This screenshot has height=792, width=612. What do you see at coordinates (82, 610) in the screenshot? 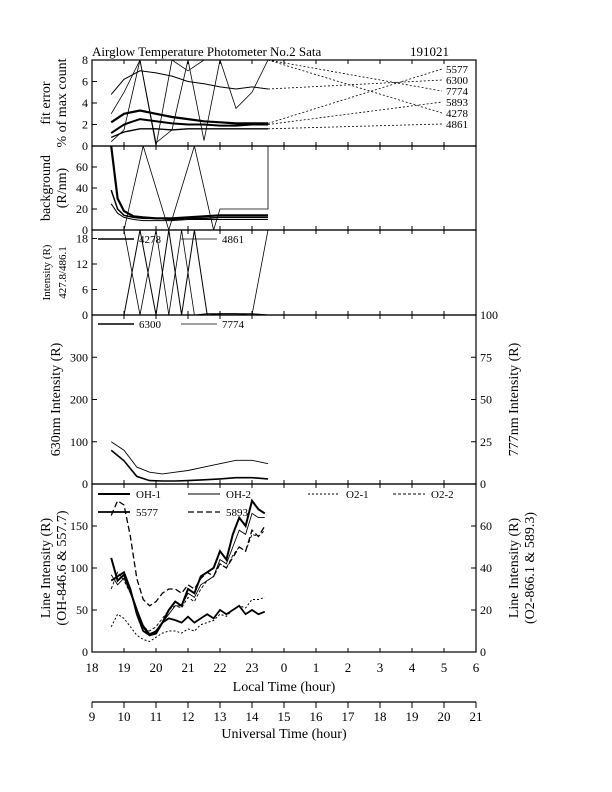
I see `y-tick-label: 50` at bounding box center [82, 610].